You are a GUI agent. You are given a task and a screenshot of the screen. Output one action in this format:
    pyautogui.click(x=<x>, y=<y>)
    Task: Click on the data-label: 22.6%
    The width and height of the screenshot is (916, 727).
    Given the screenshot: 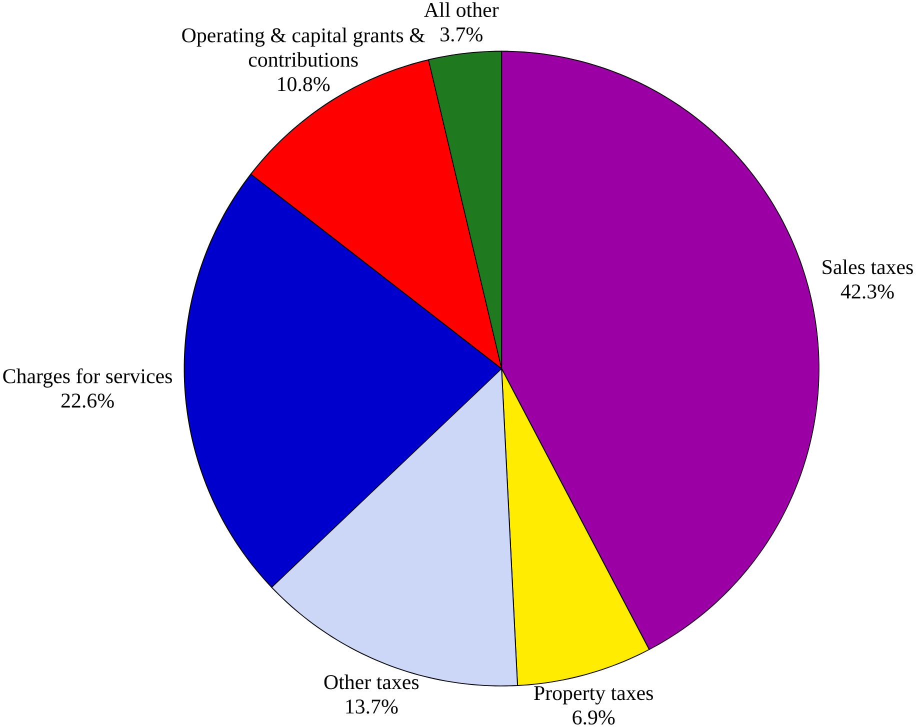 What is the action you would take?
    pyautogui.click(x=87, y=401)
    